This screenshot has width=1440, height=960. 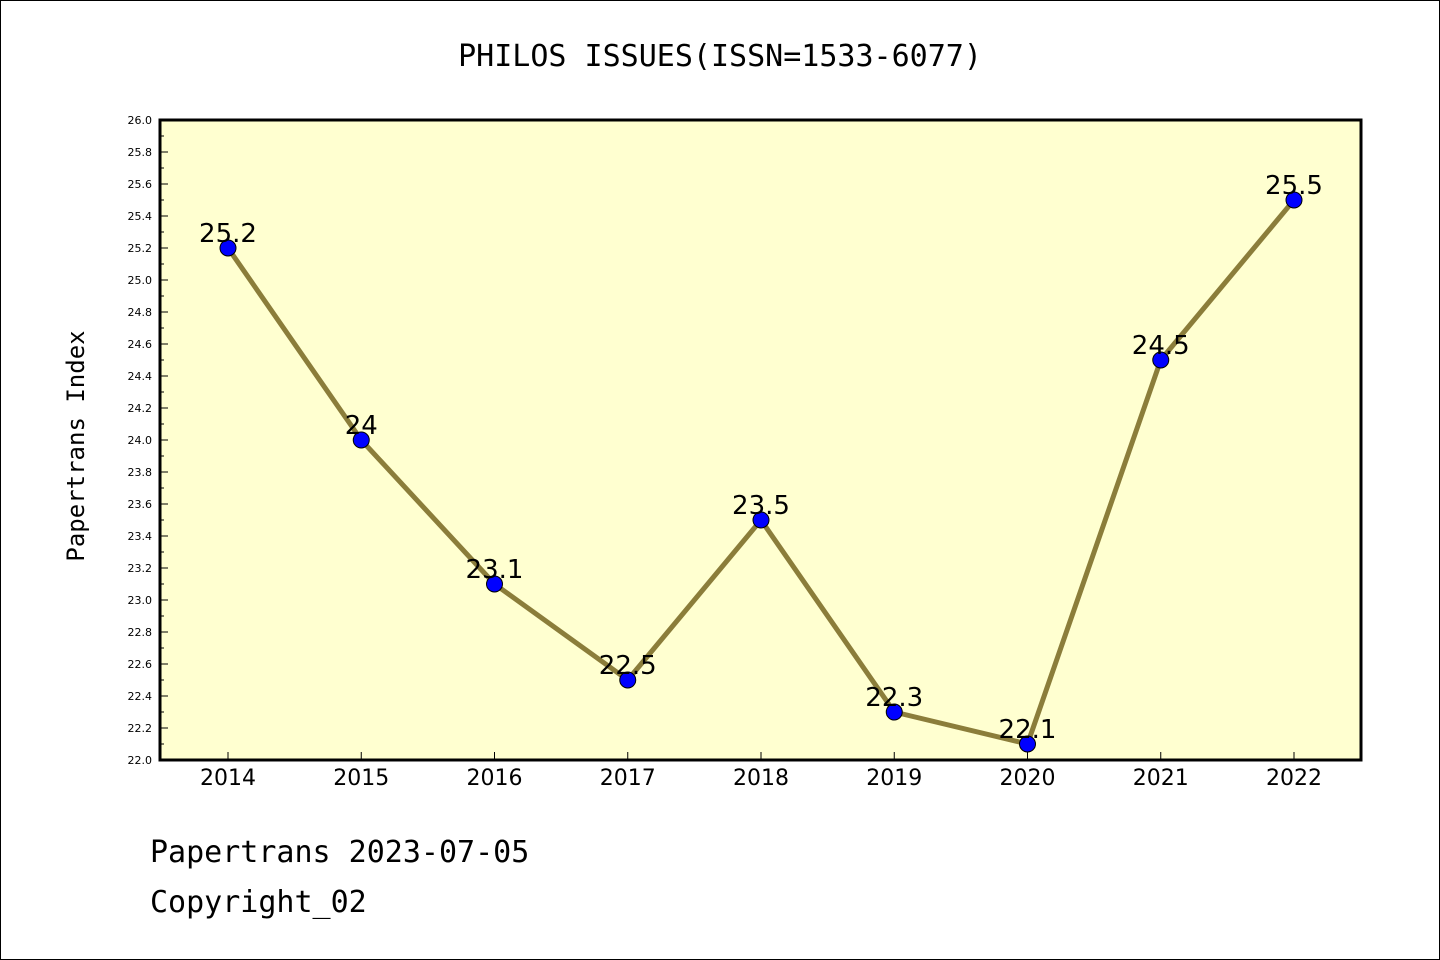 What do you see at coordinates (140, 568) in the screenshot?
I see `y-tick-label: 23.2` at bounding box center [140, 568].